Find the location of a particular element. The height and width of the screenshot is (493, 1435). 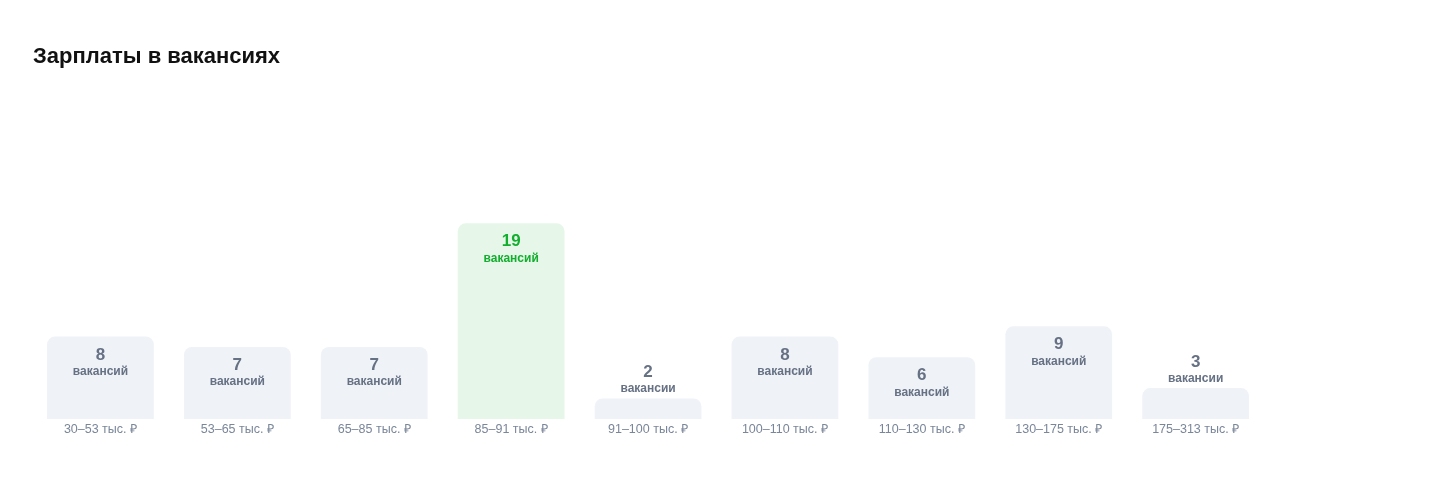

x-tick-label: 53–65 тыс. ₽ is located at coordinates (237, 428).